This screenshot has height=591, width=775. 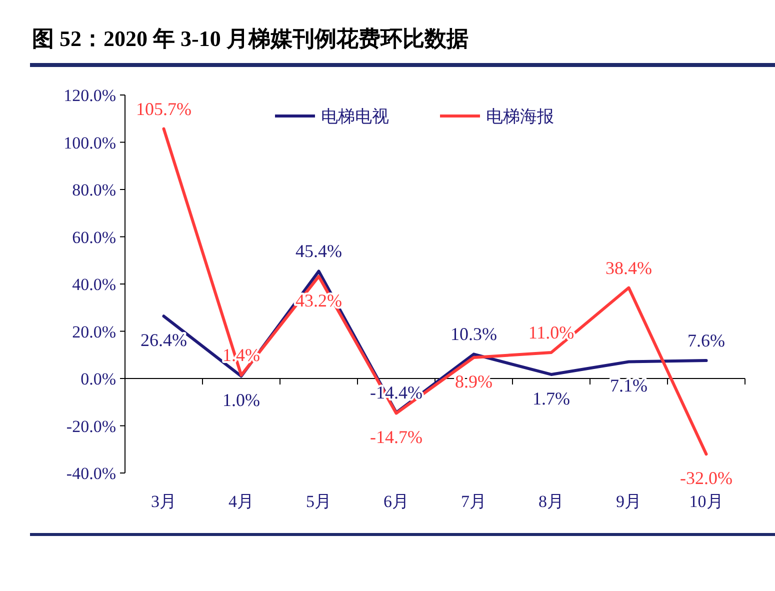 What do you see at coordinates (706, 478) in the screenshot?
I see `data-label: -32.0%` at bounding box center [706, 478].